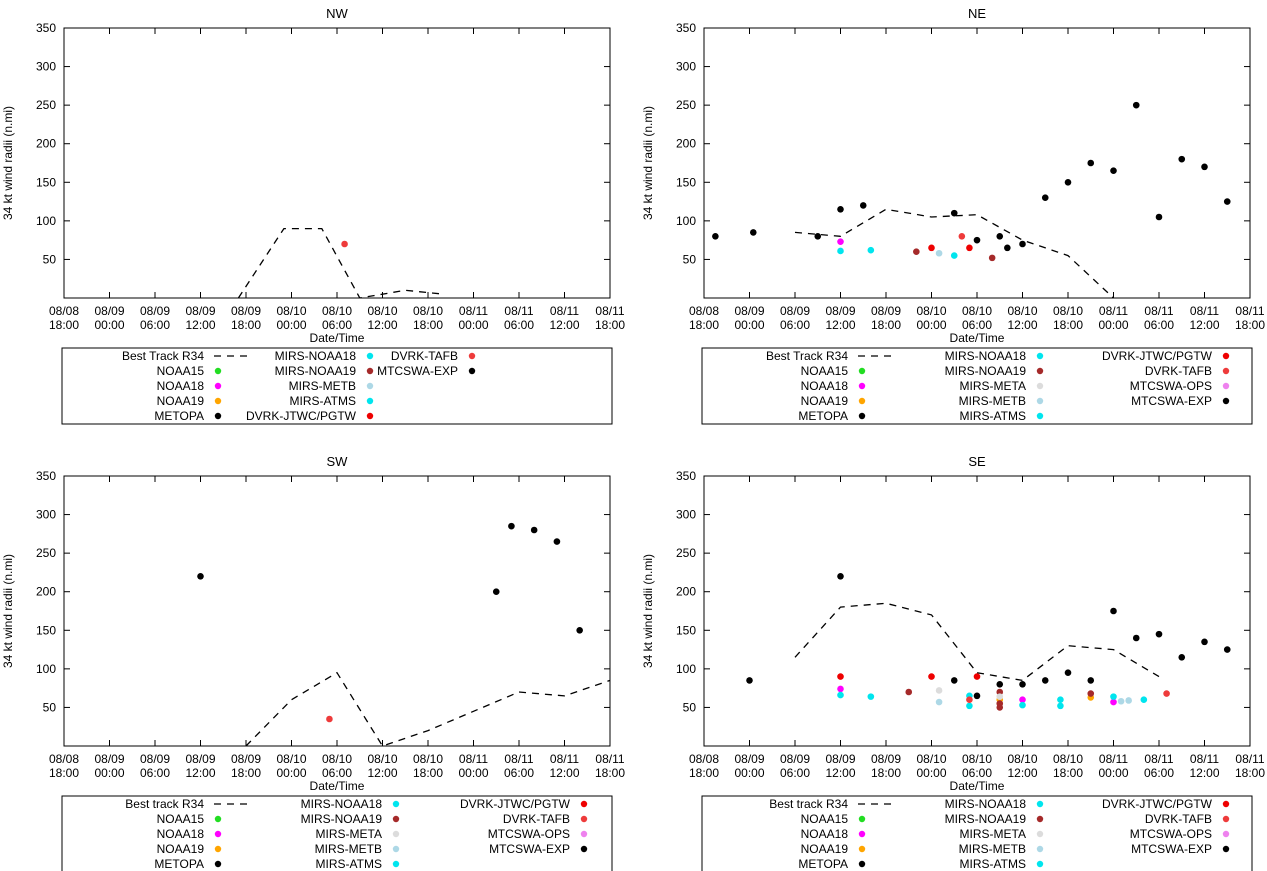 The image size is (1267, 871). I want to click on chart-title: NE, so click(977, 13).